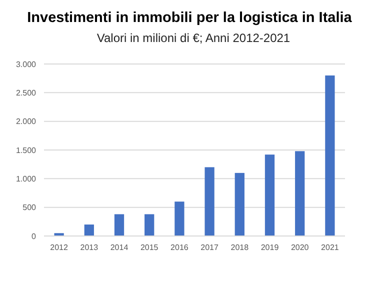 This screenshot has width=367, height=300. What do you see at coordinates (209, 247) in the screenshot?
I see `x-tick-label: 2017` at bounding box center [209, 247].